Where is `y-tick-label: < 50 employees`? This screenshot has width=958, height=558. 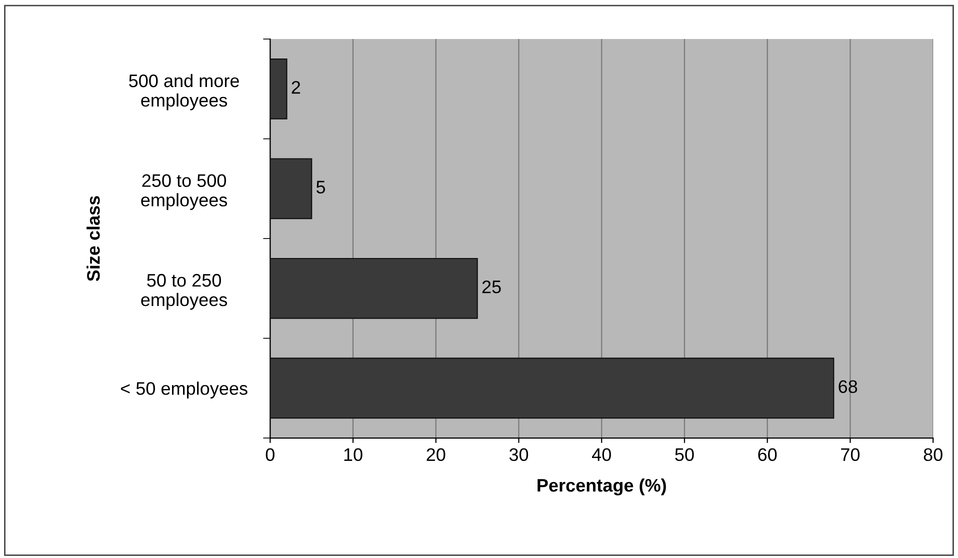
y-tick-label: < 50 employees is located at coordinates (184, 390).